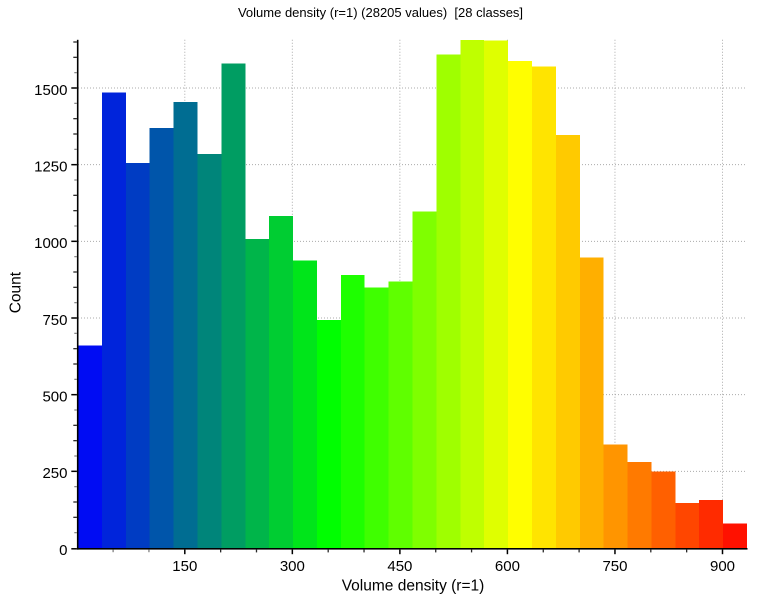 The width and height of the screenshot is (761, 600). Describe the element at coordinates (413, 585) in the screenshot. I see `svg-text: Volume density (r=1)` at that location.